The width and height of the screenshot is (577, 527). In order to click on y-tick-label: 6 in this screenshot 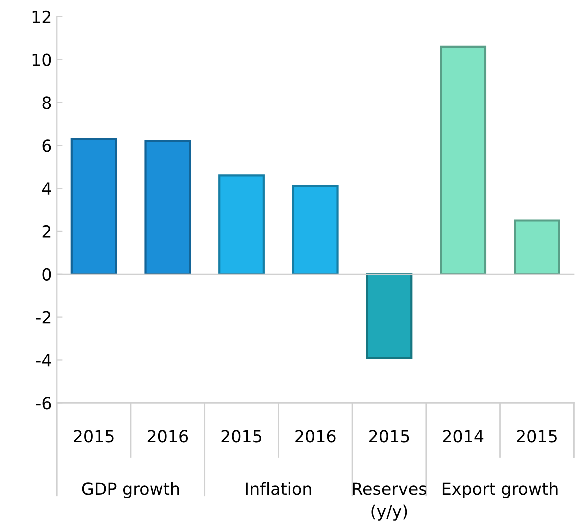, I will do `click(47, 146)`.